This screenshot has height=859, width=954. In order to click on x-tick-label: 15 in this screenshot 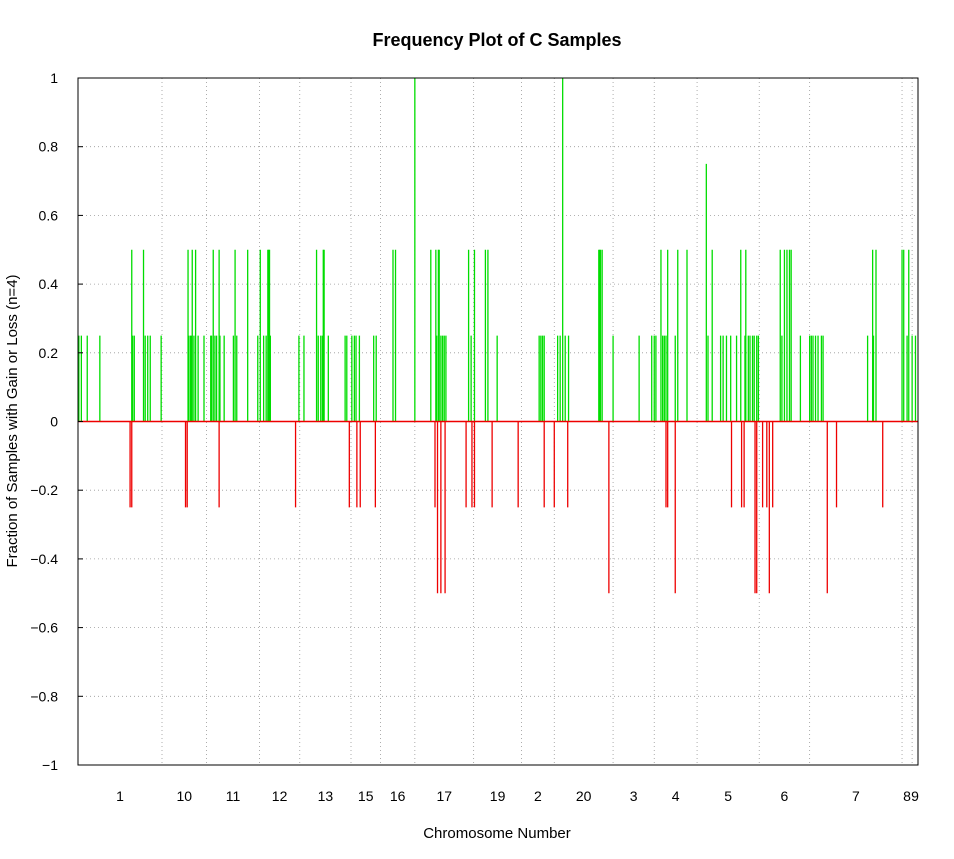, I will do `click(366, 796)`.